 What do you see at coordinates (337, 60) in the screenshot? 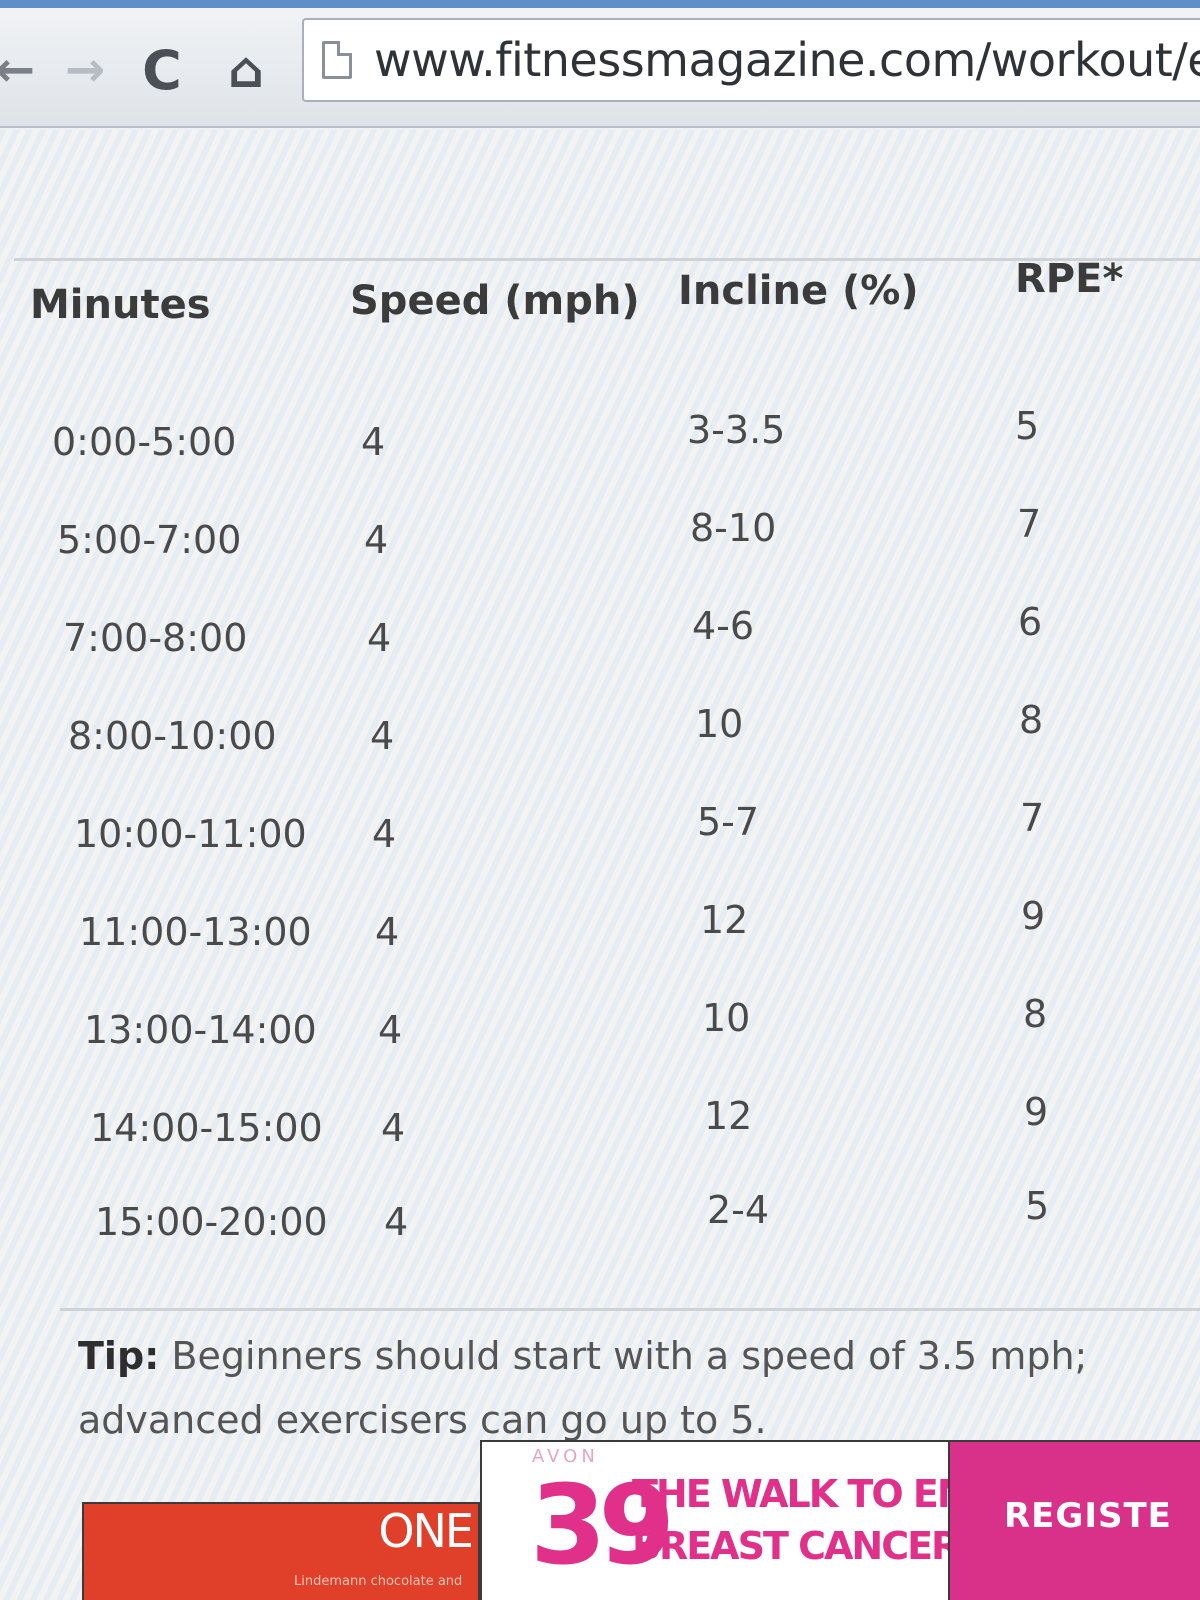
I see `page-icon` at bounding box center [337, 60].